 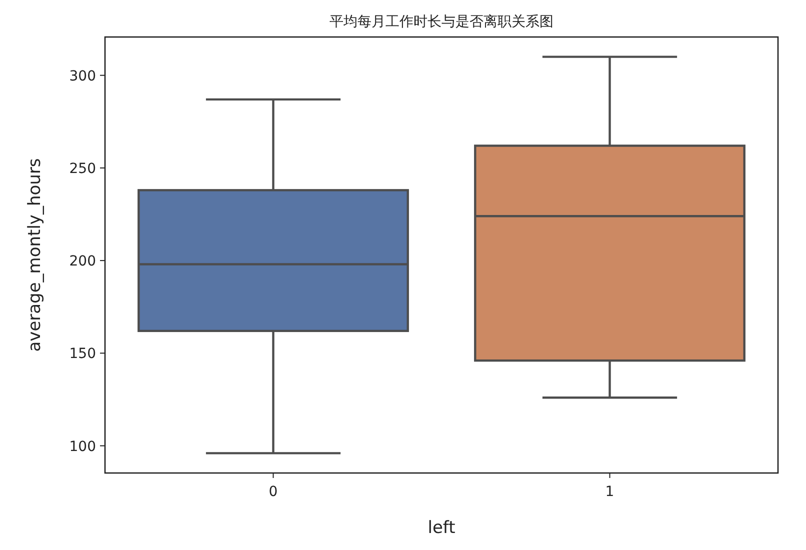 What do you see at coordinates (82, 446) in the screenshot?
I see `y-tick-label: 100` at bounding box center [82, 446].